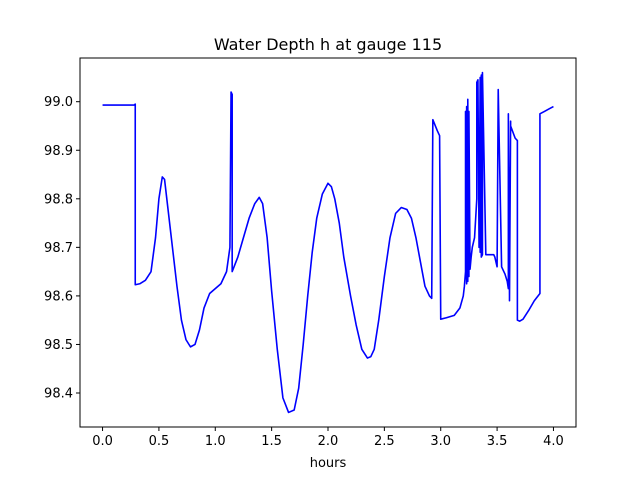 This screenshot has width=640, height=480. I want to click on y-tick-label: 98.9, so click(58, 151).